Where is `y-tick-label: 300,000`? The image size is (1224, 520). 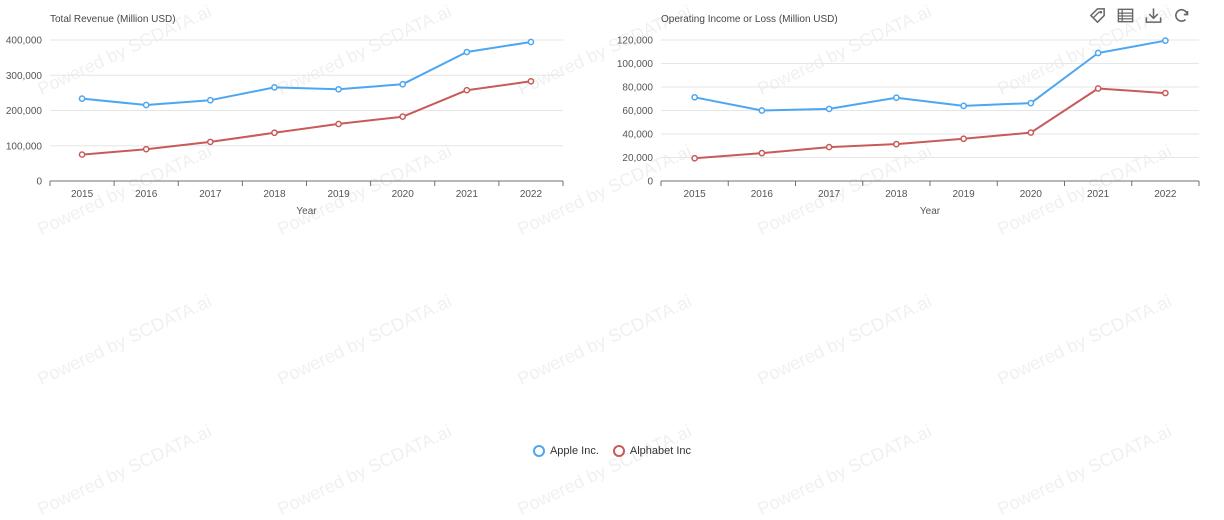
y-tick-label: 300,000 is located at coordinates (24, 76).